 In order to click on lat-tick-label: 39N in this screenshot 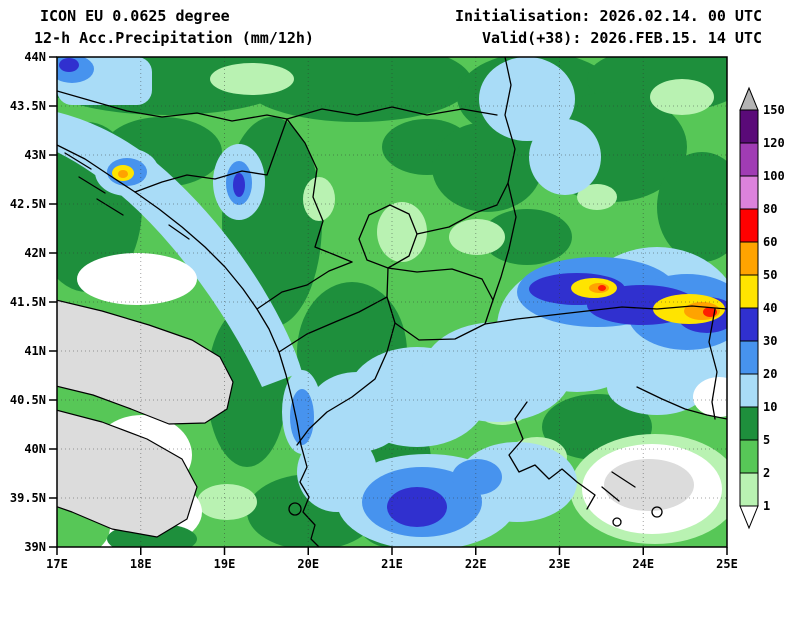, I will do `click(35, 547)`.